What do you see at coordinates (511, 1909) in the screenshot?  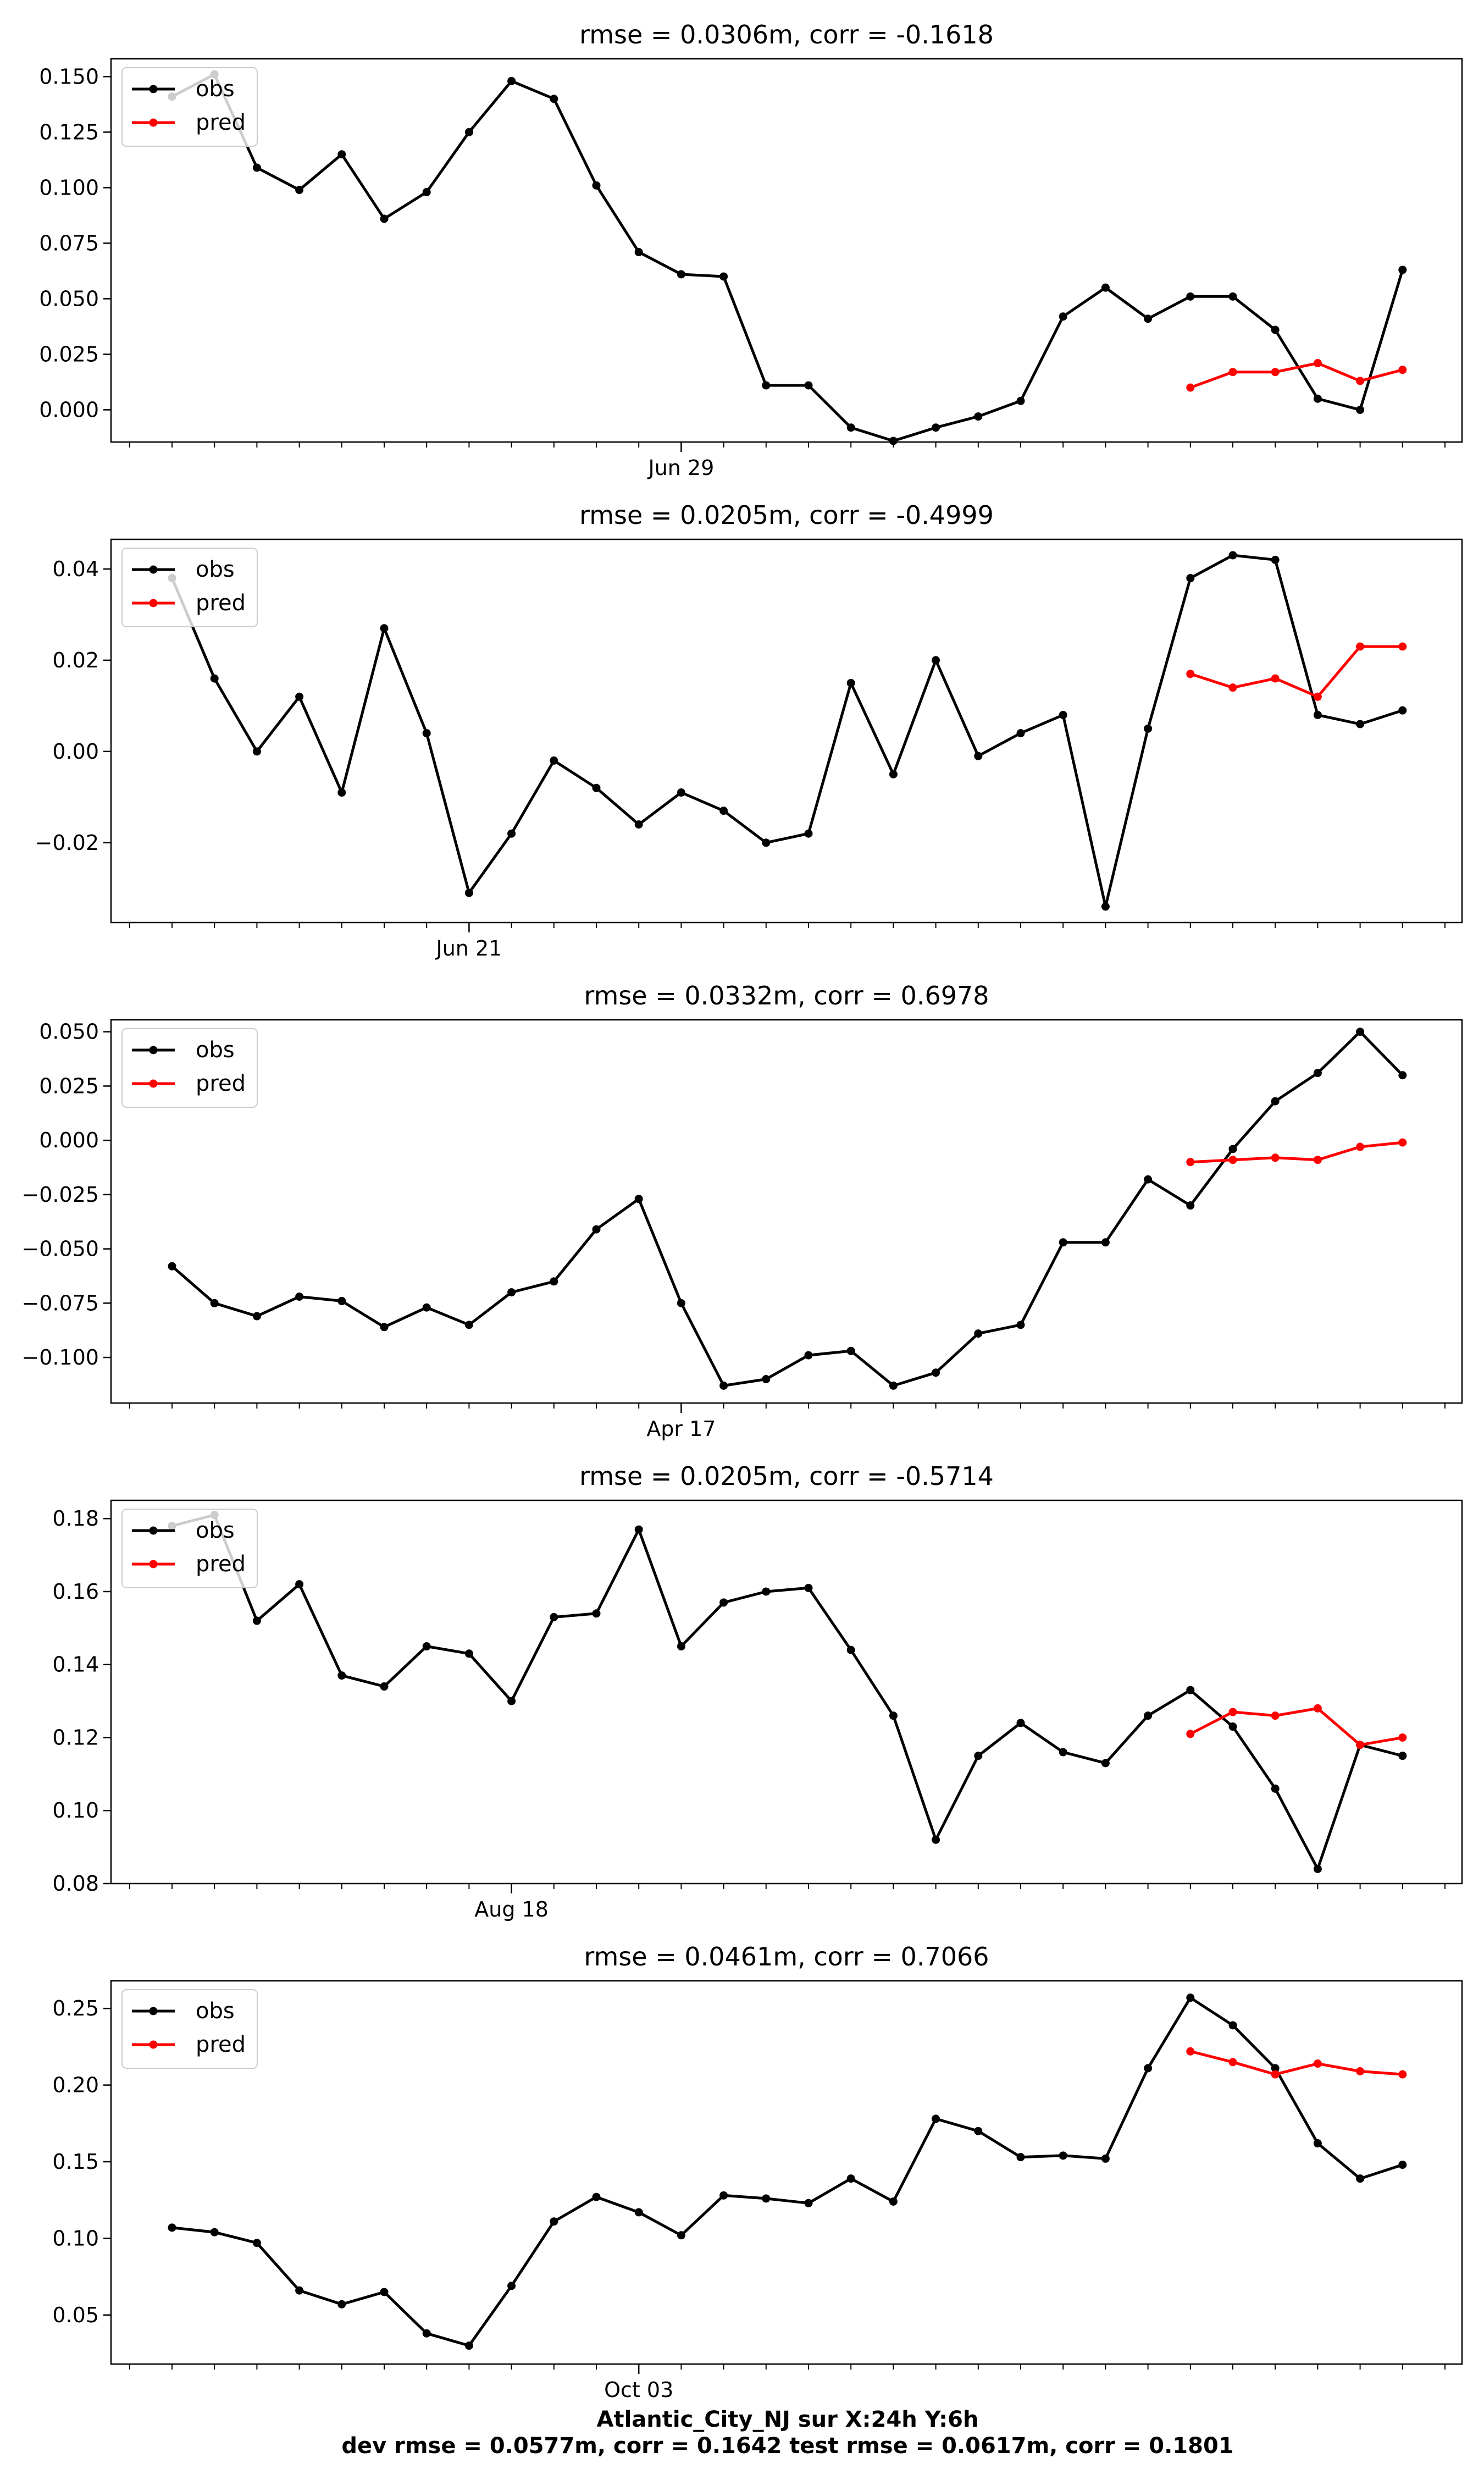 I see `x-date-tick-label: Aug 18` at bounding box center [511, 1909].